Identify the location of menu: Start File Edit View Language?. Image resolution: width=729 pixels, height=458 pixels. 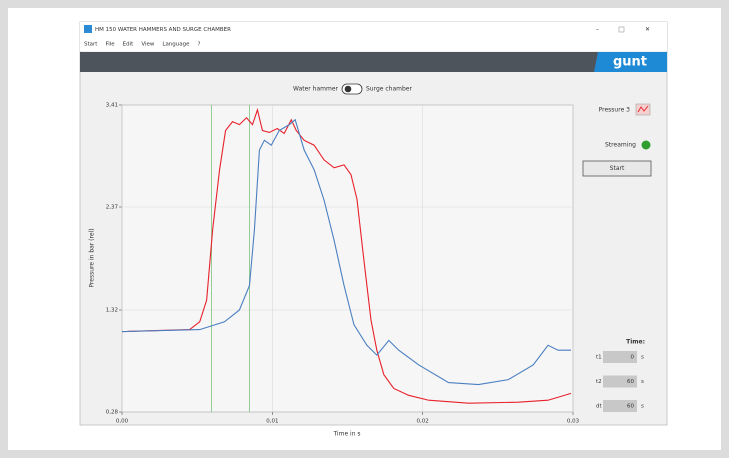
(142, 45).